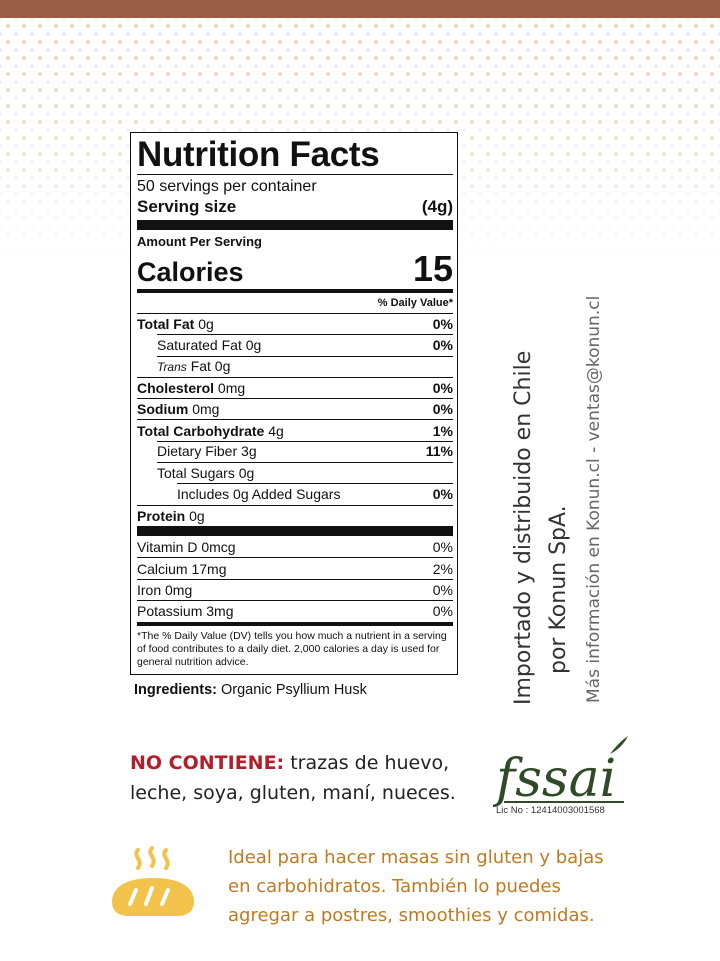 The image size is (720, 961). I want to click on nutrient-row-cholesterol: Cholesterol 0mg 0%, so click(295, 387).